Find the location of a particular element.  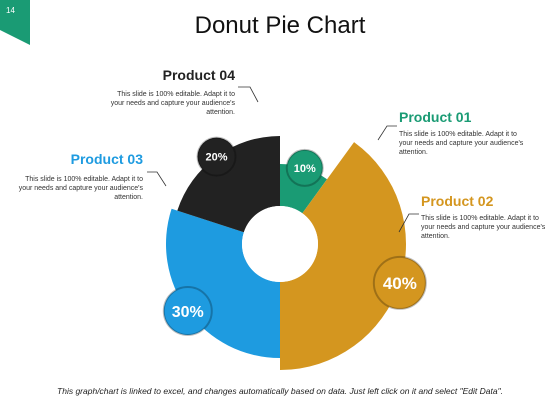

data-label-product-04: 20% is located at coordinates (217, 158).